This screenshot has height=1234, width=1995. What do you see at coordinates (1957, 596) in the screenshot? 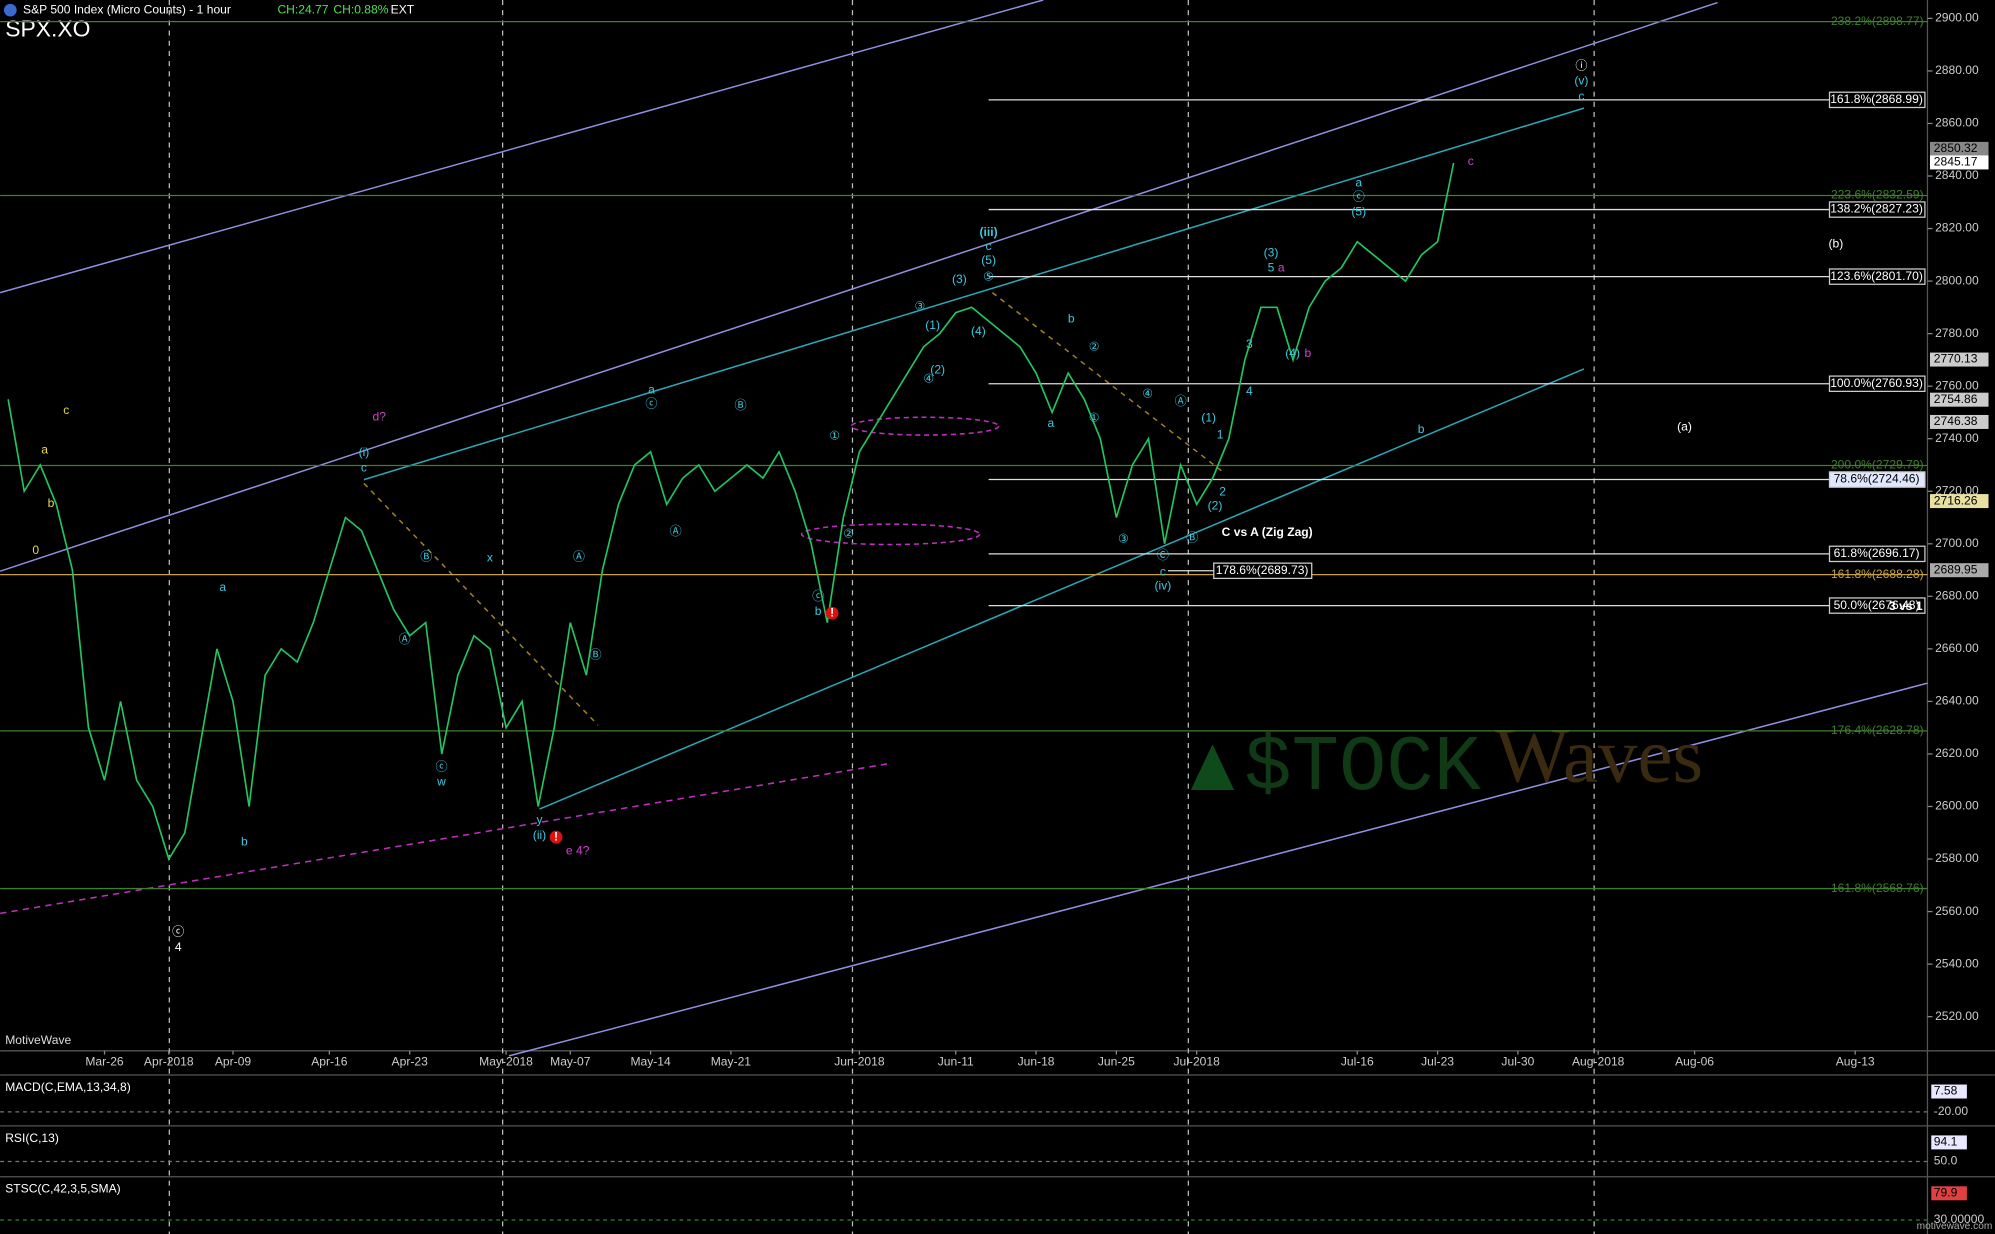
I see `y-tick-label: 2680.00` at bounding box center [1957, 596].